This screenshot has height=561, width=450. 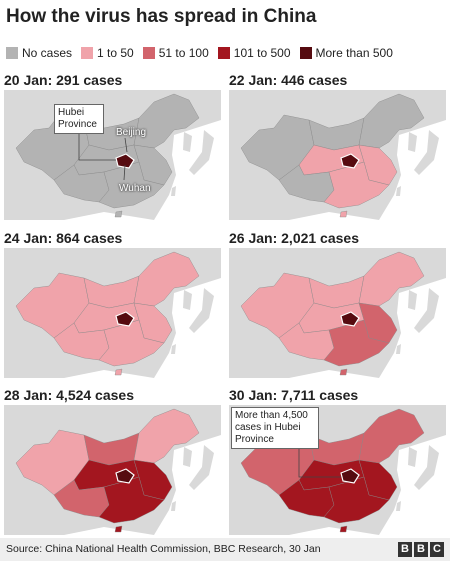 I want to click on panel-title: 28 Jan: 4,524 cases, so click(x=69, y=395).